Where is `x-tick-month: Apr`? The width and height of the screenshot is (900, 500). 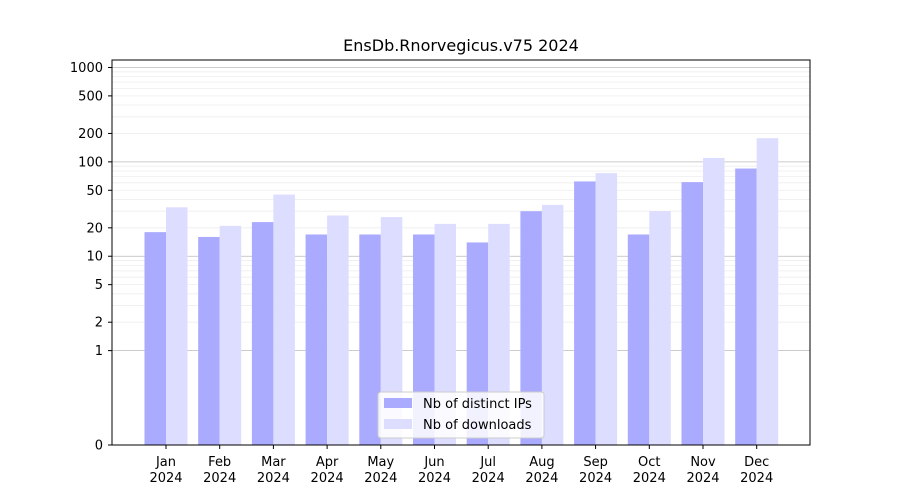
x-tick-month: Apr is located at coordinates (327, 462).